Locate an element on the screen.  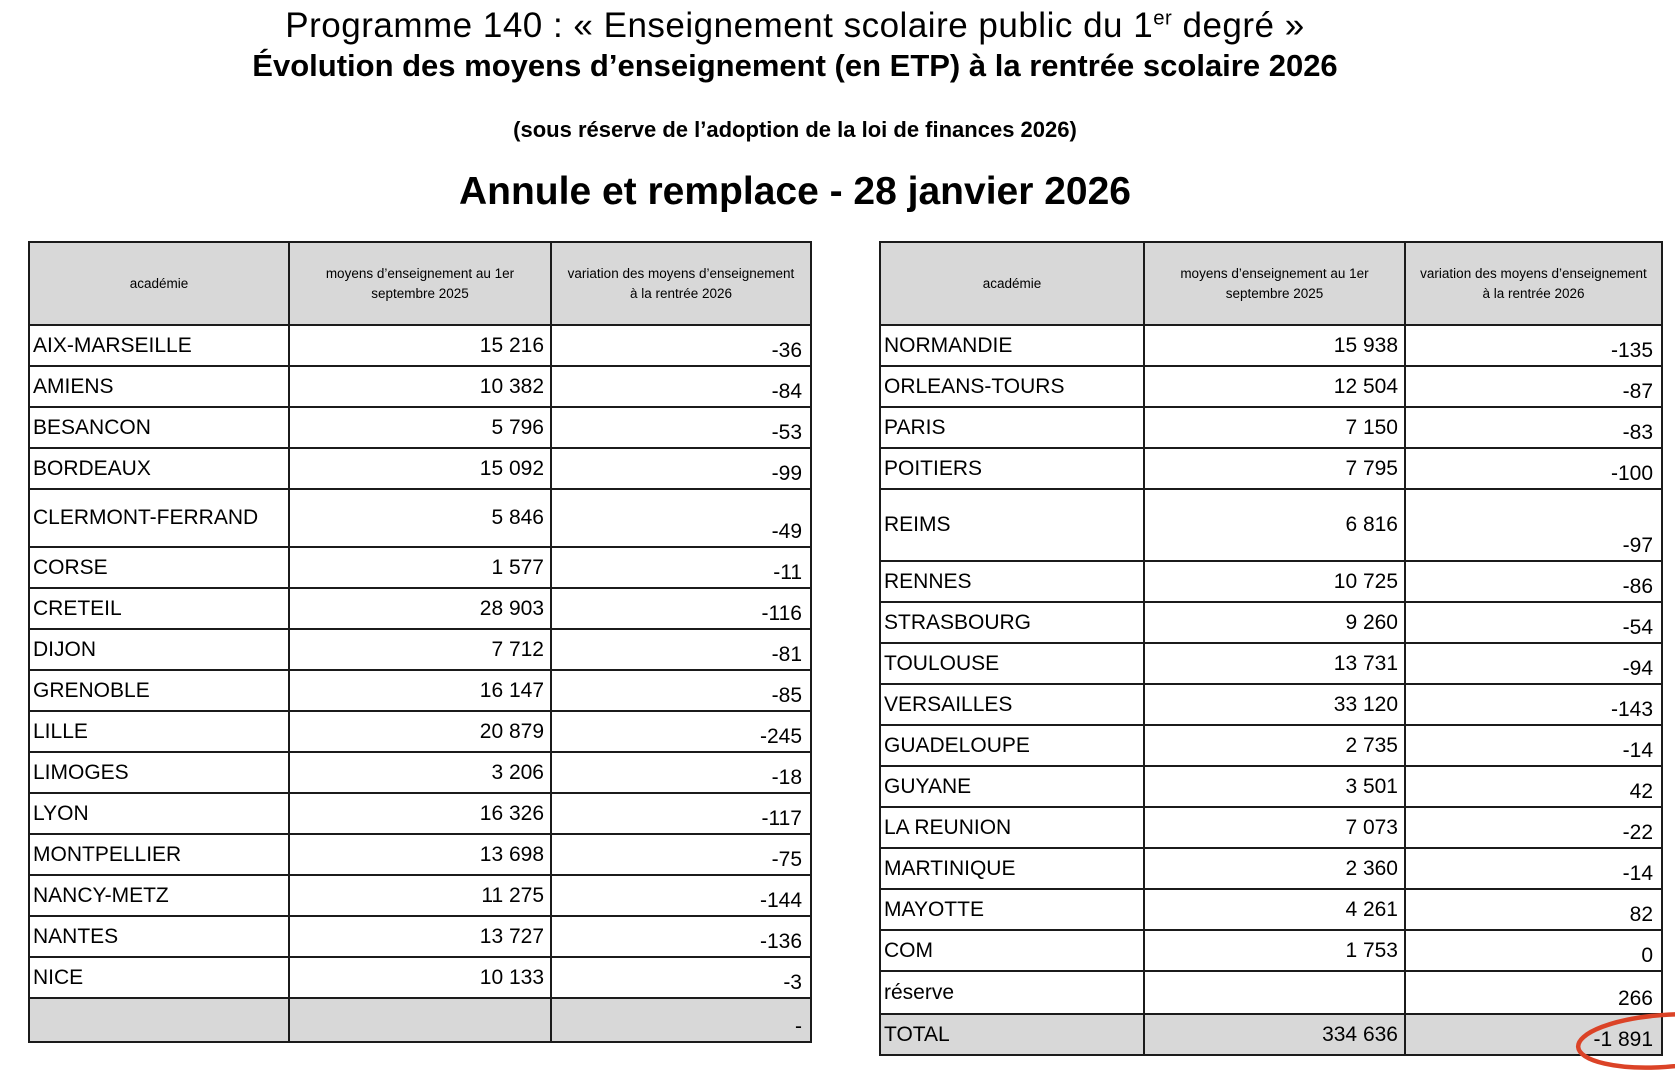
academy-cell: AIX-MARSEILLE is located at coordinates (159, 345).